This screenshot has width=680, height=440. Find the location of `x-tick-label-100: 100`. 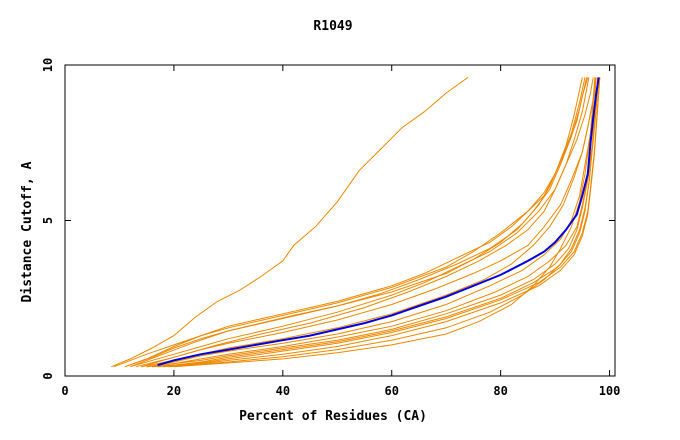

x-tick-label-100: 100 is located at coordinates (610, 391).